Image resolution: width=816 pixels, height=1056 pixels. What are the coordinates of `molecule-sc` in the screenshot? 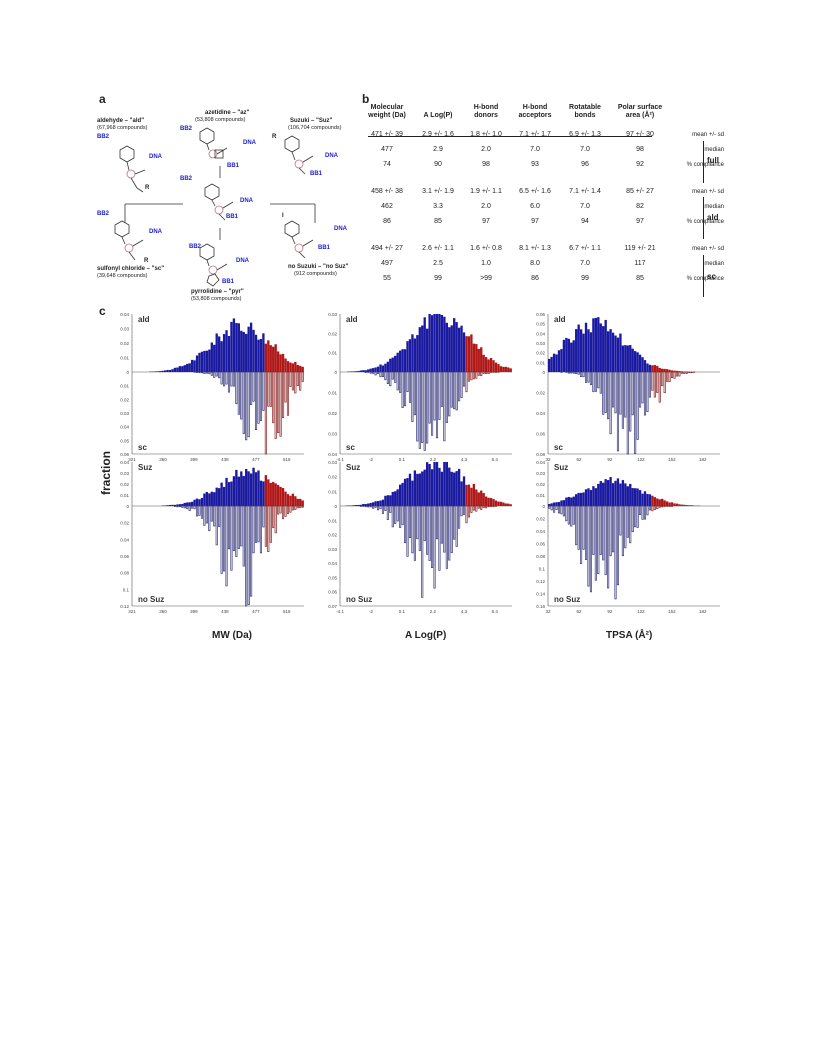 It's located at (129, 240).